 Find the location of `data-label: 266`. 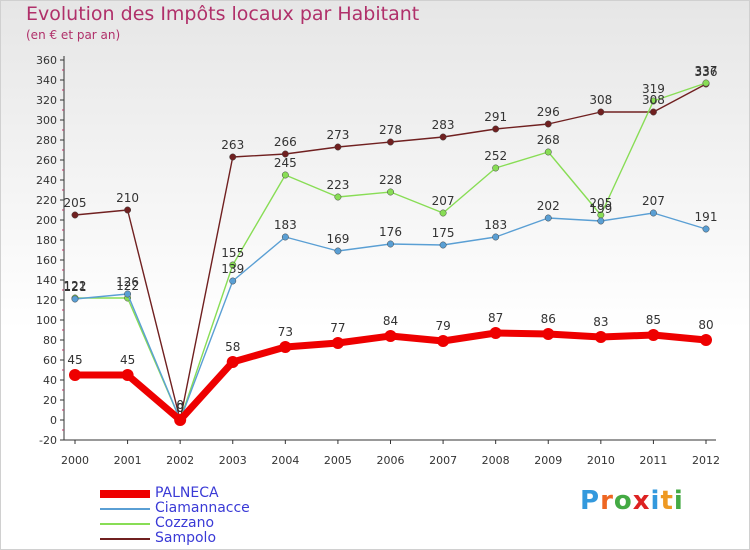

data-label: 266 is located at coordinates (285, 142).